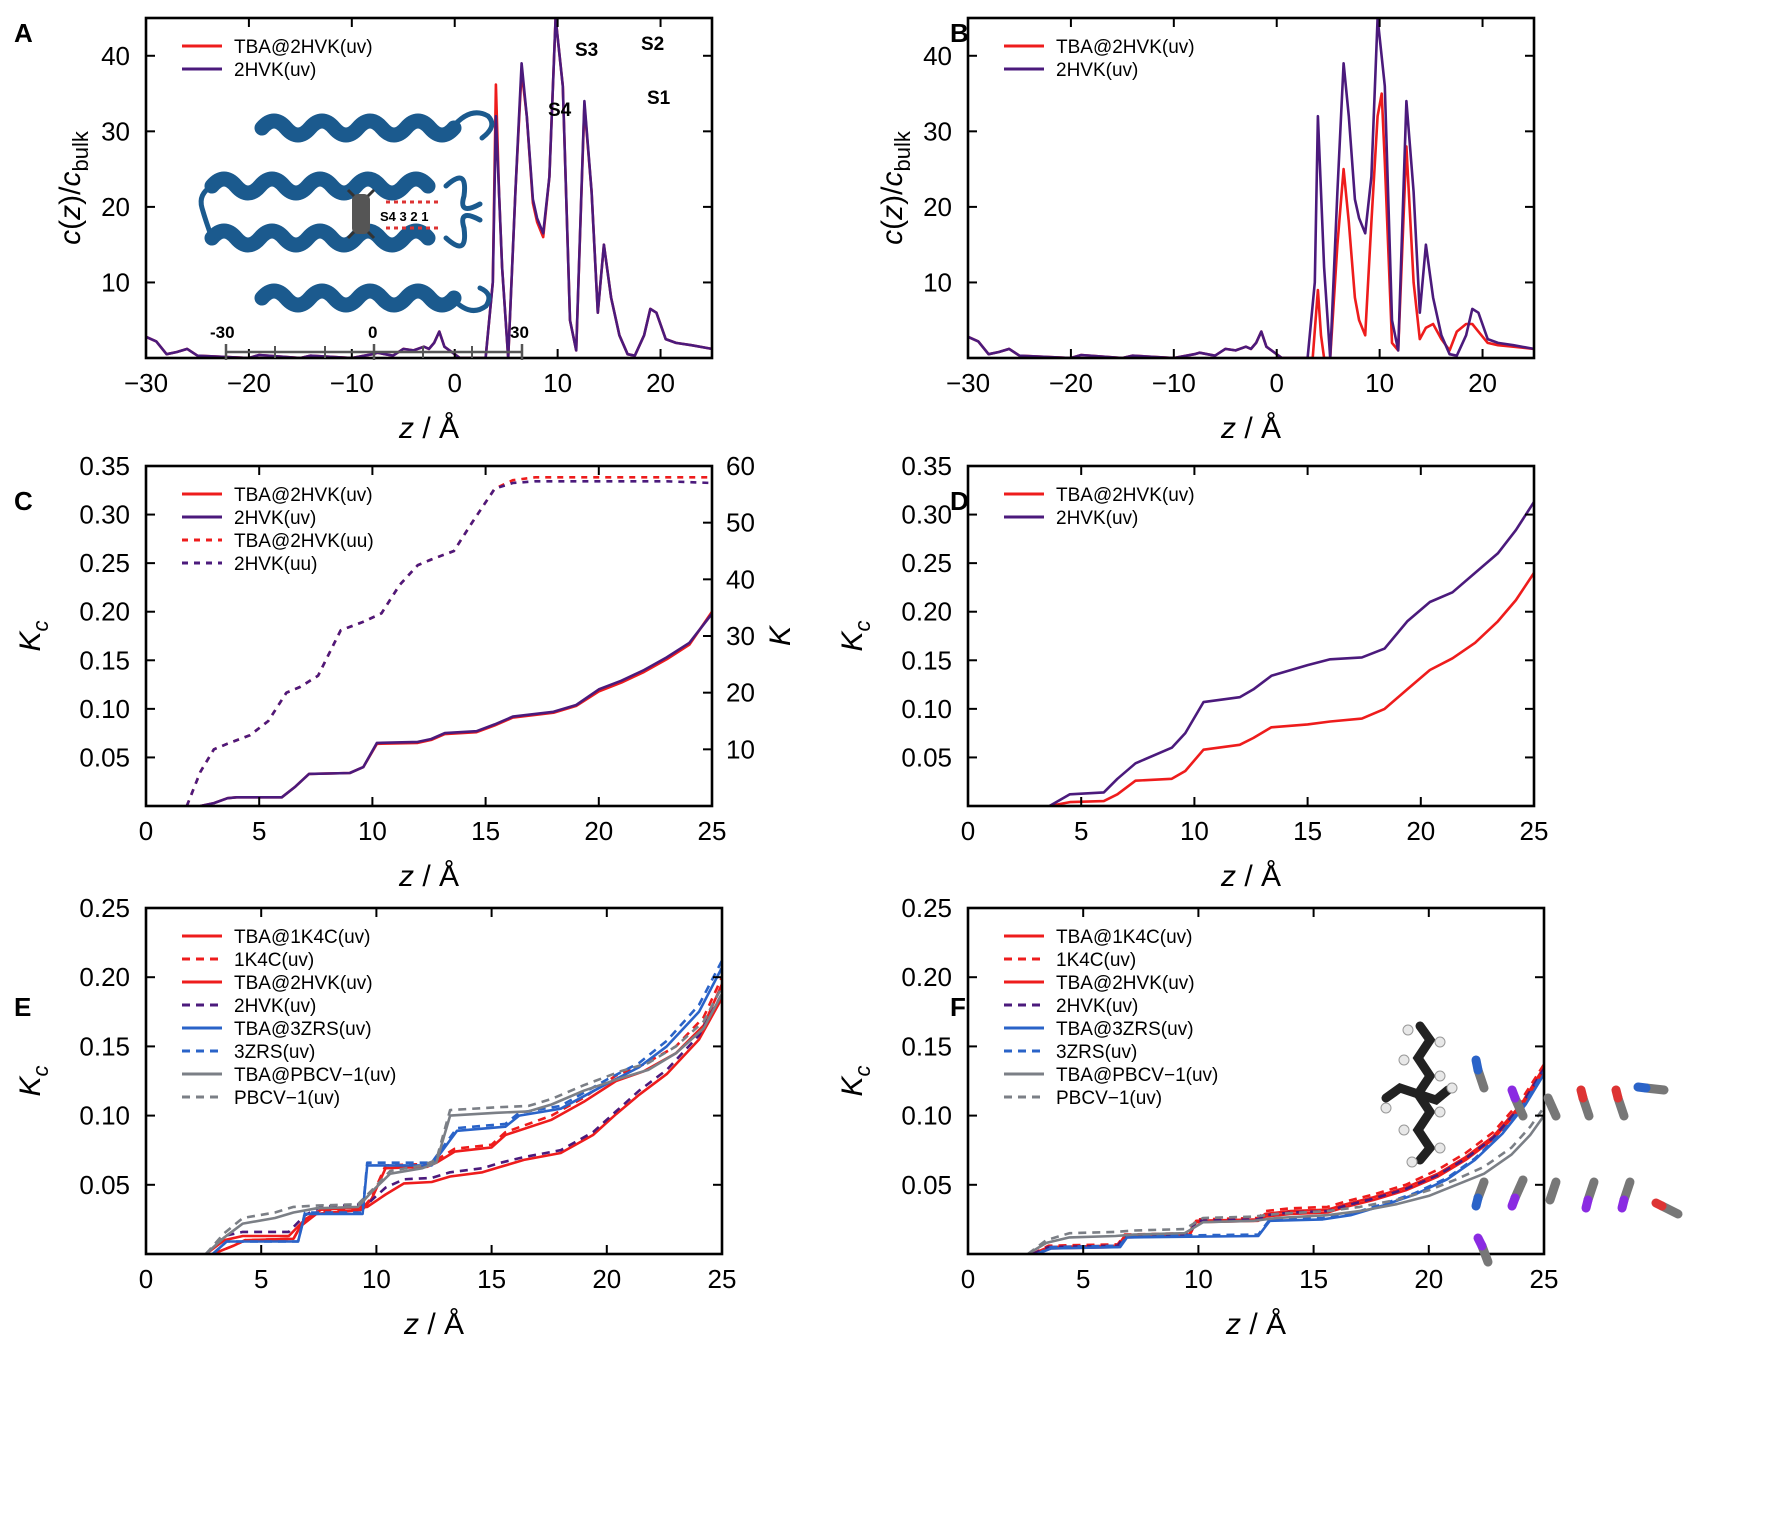 The width and height of the screenshot is (1772, 1523). Describe the element at coordinates (1433, 1095) in the screenshot. I see `tba-chain-right` at that location.